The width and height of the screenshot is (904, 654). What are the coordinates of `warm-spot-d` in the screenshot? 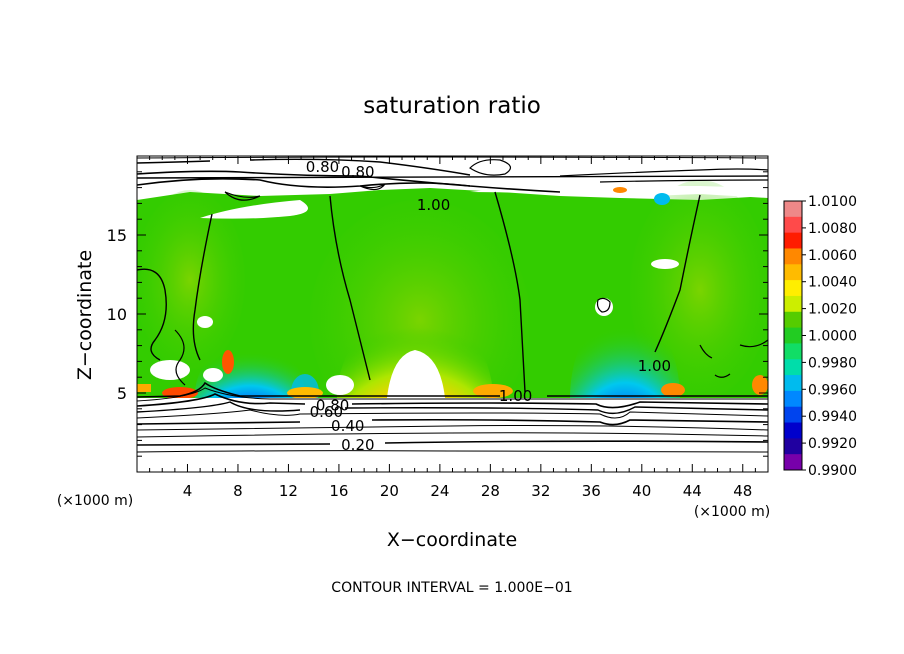 It's located at (493, 391).